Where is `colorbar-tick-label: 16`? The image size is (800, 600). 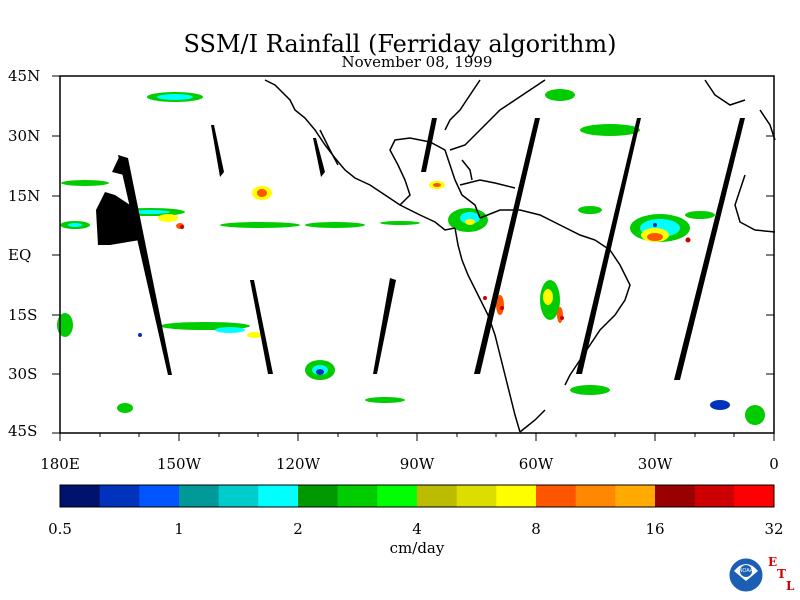
colorbar-tick-label: 16 is located at coordinates (655, 529).